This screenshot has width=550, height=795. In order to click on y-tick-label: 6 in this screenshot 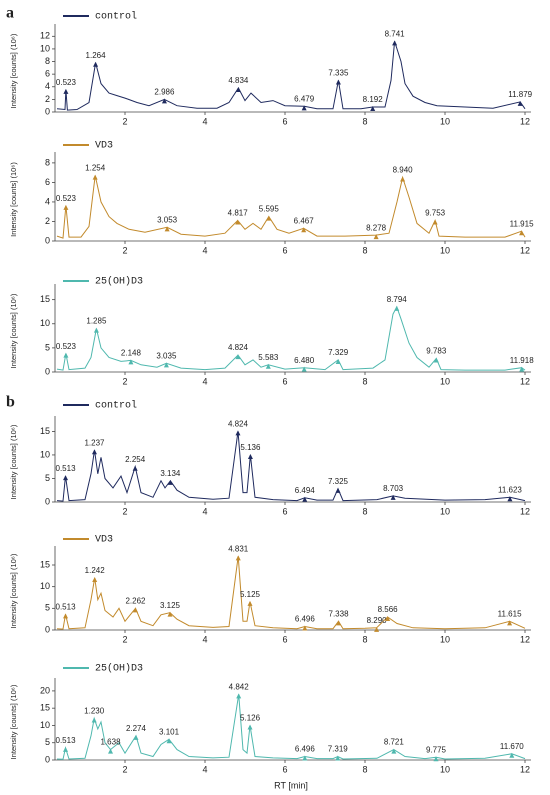, I will do `click(47, 182)`.